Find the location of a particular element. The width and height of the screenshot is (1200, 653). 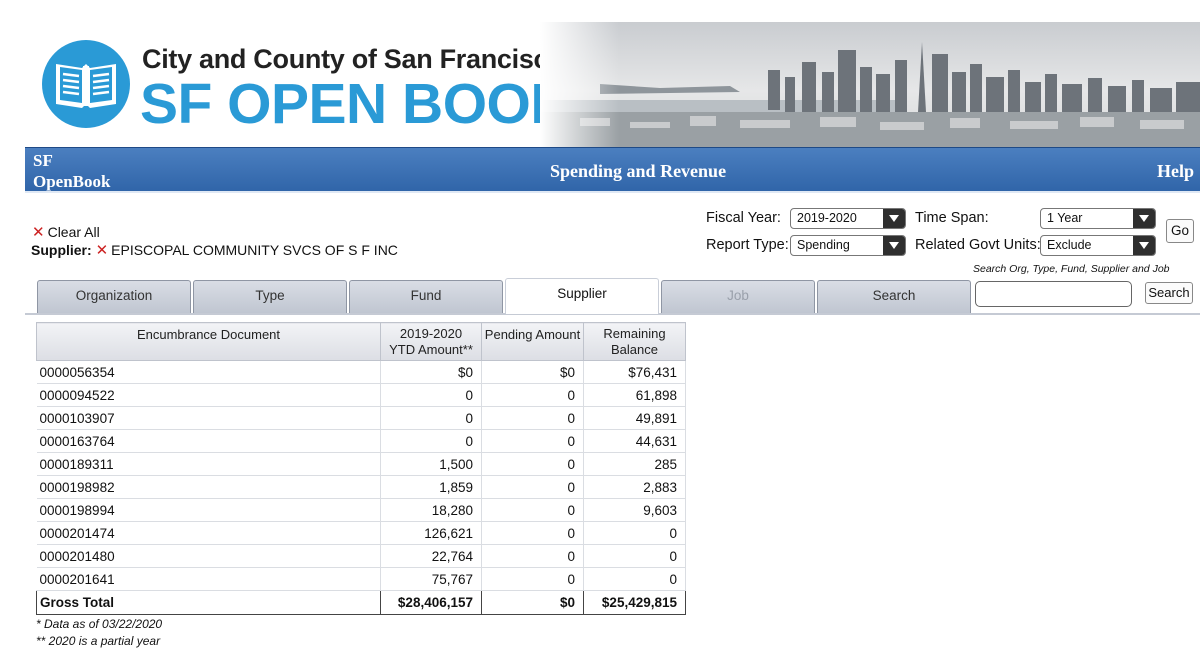

ytd-cell: 75,767 is located at coordinates (431, 579).